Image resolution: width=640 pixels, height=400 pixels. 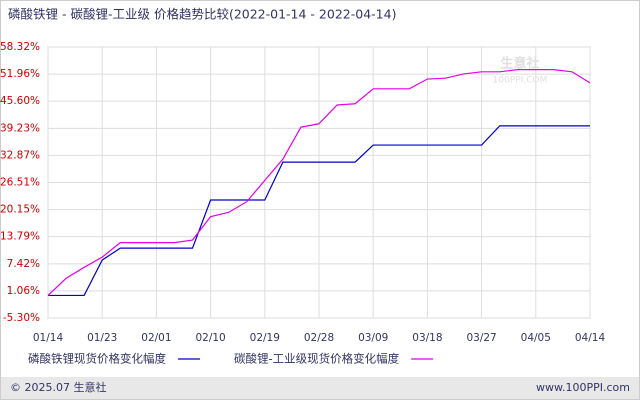 What do you see at coordinates (23, 291) in the screenshot?
I see `y-tick-label: 1.06%` at bounding box center [23, 291].